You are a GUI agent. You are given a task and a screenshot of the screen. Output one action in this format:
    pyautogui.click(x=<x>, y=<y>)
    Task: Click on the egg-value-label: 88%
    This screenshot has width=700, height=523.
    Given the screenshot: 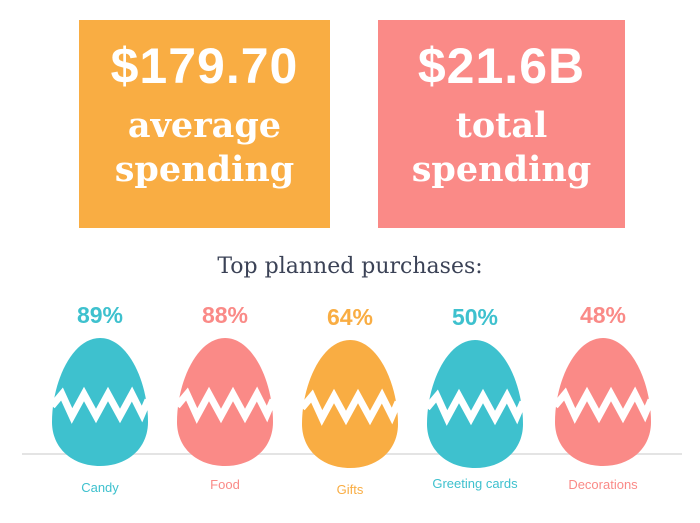 What is the action you would take?
    pyautogui.click(x=225, y=315)
    